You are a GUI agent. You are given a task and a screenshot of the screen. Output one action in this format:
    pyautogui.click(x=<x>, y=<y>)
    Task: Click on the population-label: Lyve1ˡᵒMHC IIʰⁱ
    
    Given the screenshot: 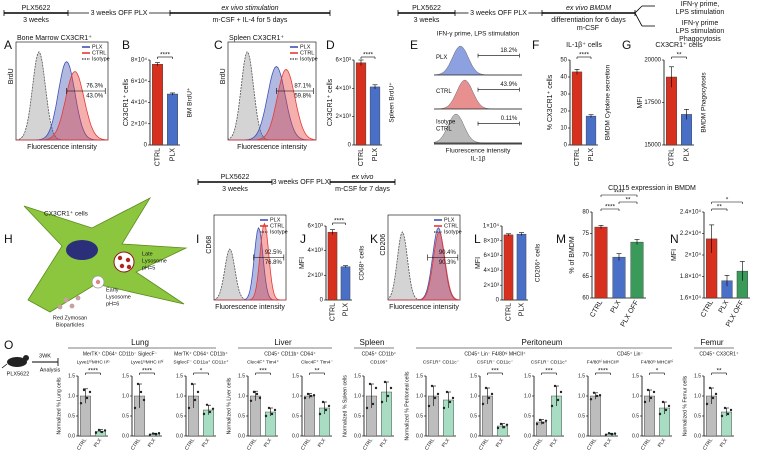 What is the action you would take?
    pyautogui.click(x=147, y=361)
    